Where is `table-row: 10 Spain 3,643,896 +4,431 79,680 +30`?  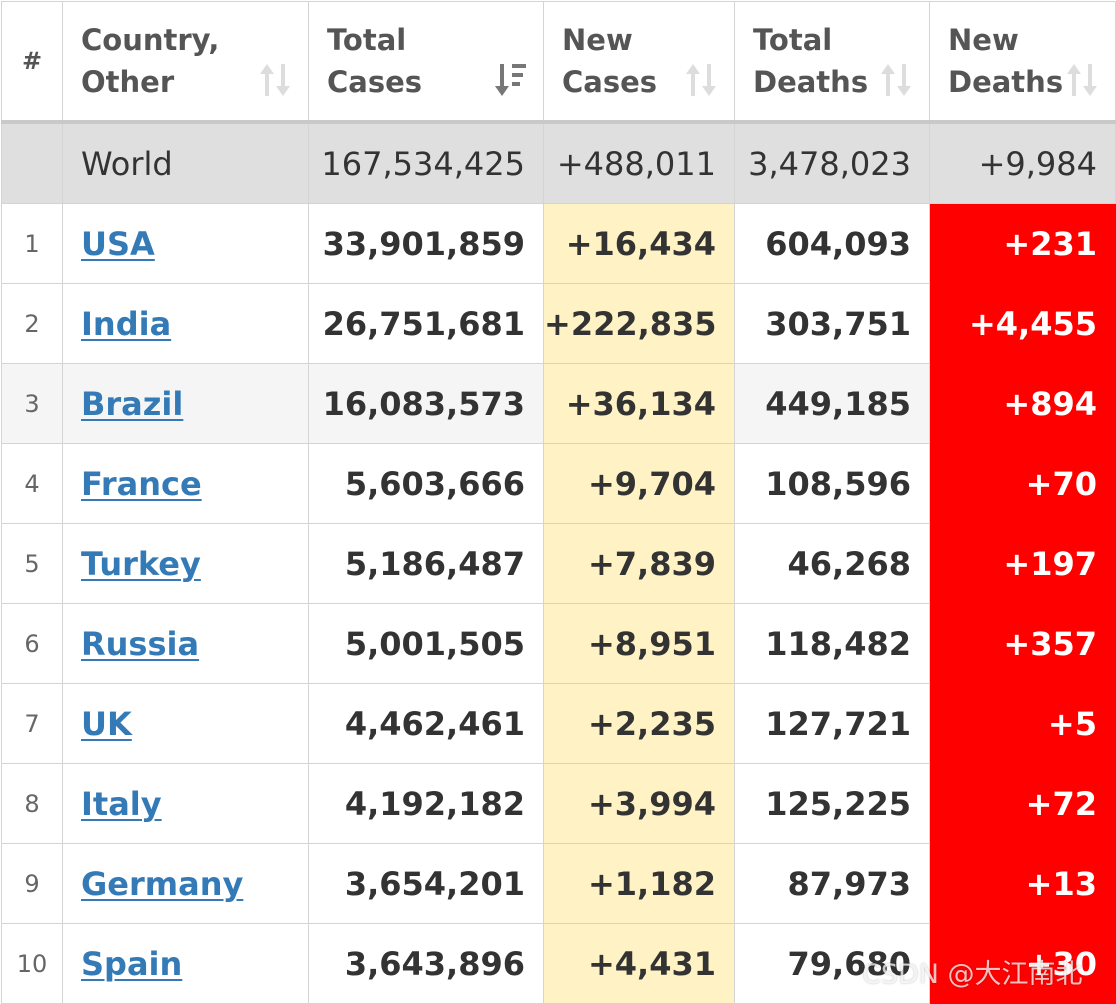
table-row: 10 Spain 3,643,896 +4,431 79,680 +30 is located at coordinates (558, 963).